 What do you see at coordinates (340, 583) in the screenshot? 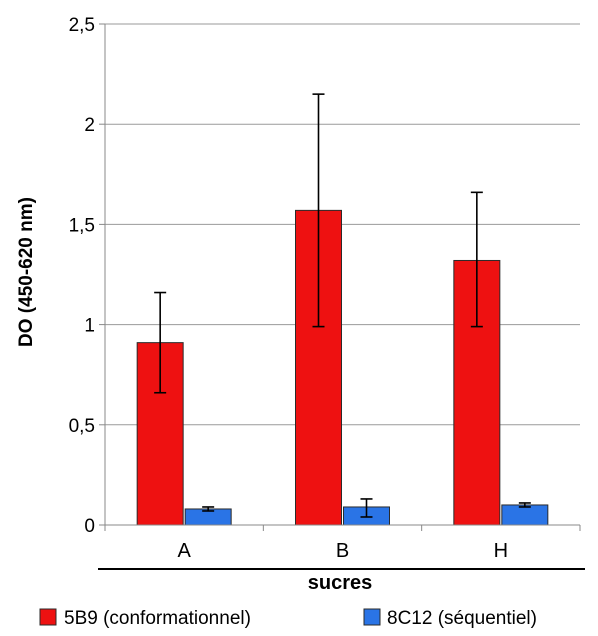
I see `x-axis-label: sucres` at bounding box center [340, 583].